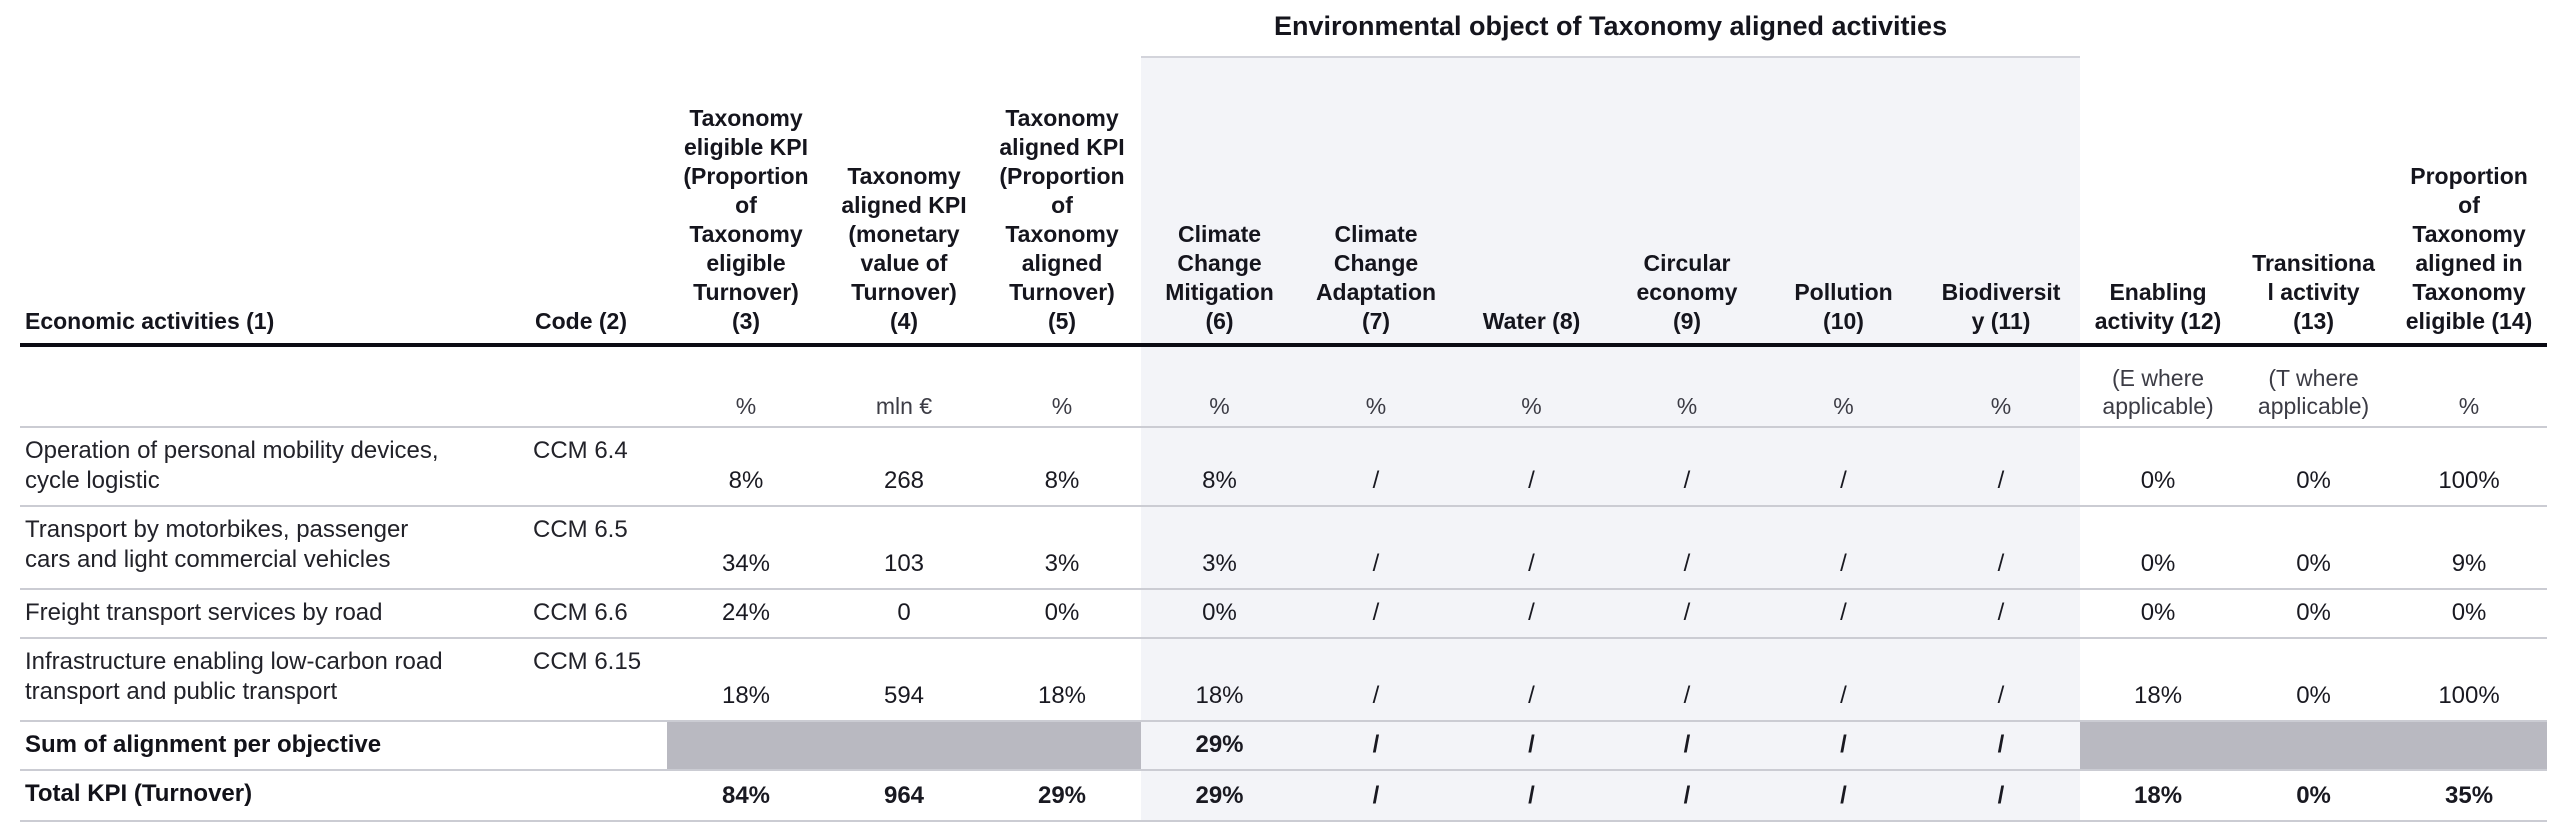 The image size is (2560, 840). What do you see at coordinates (2158, 680) in the screenshot?
I see `enabling-activity-value: 18%` at bounding box center [2158, 680].